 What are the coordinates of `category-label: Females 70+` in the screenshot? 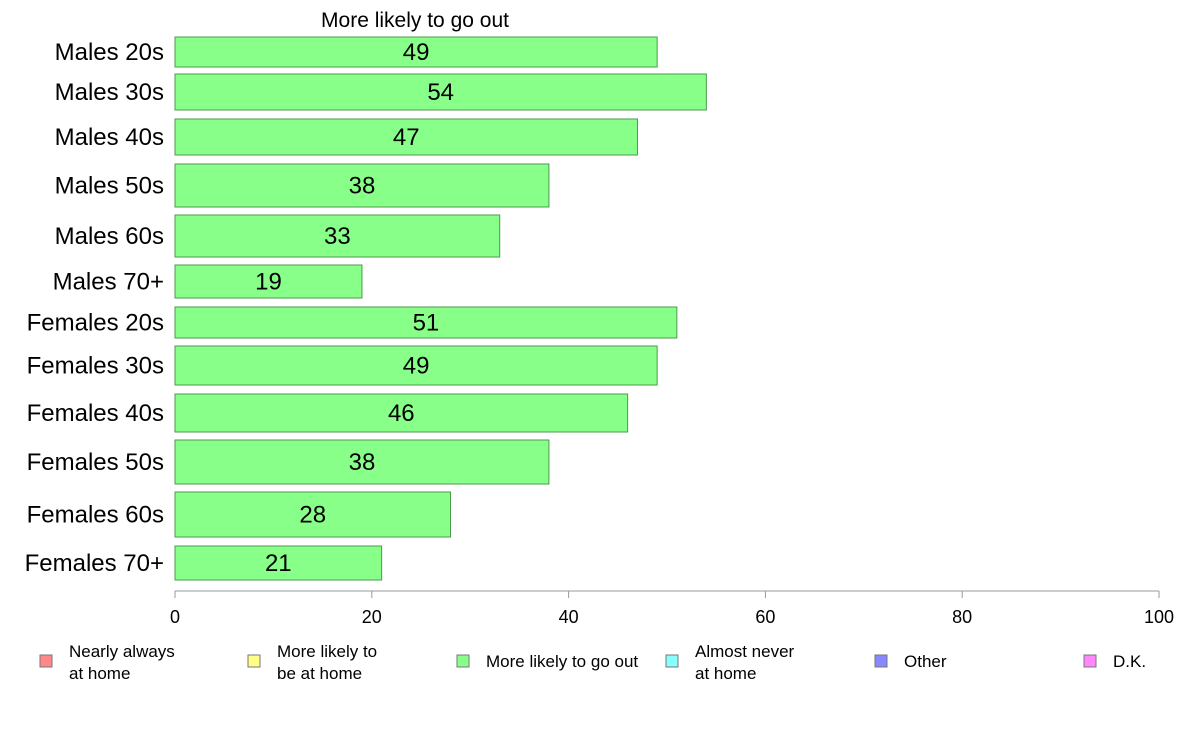 It's located at (94, 563).